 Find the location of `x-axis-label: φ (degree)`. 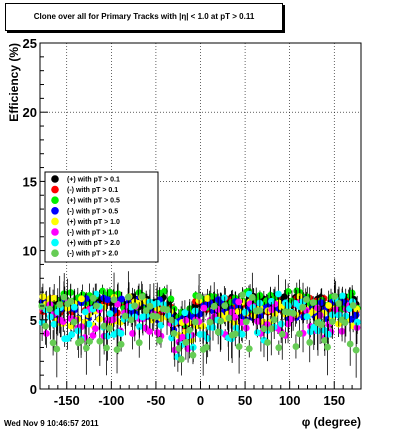

x-axis-label: φ (degree) is located at coordinates (331, 422).